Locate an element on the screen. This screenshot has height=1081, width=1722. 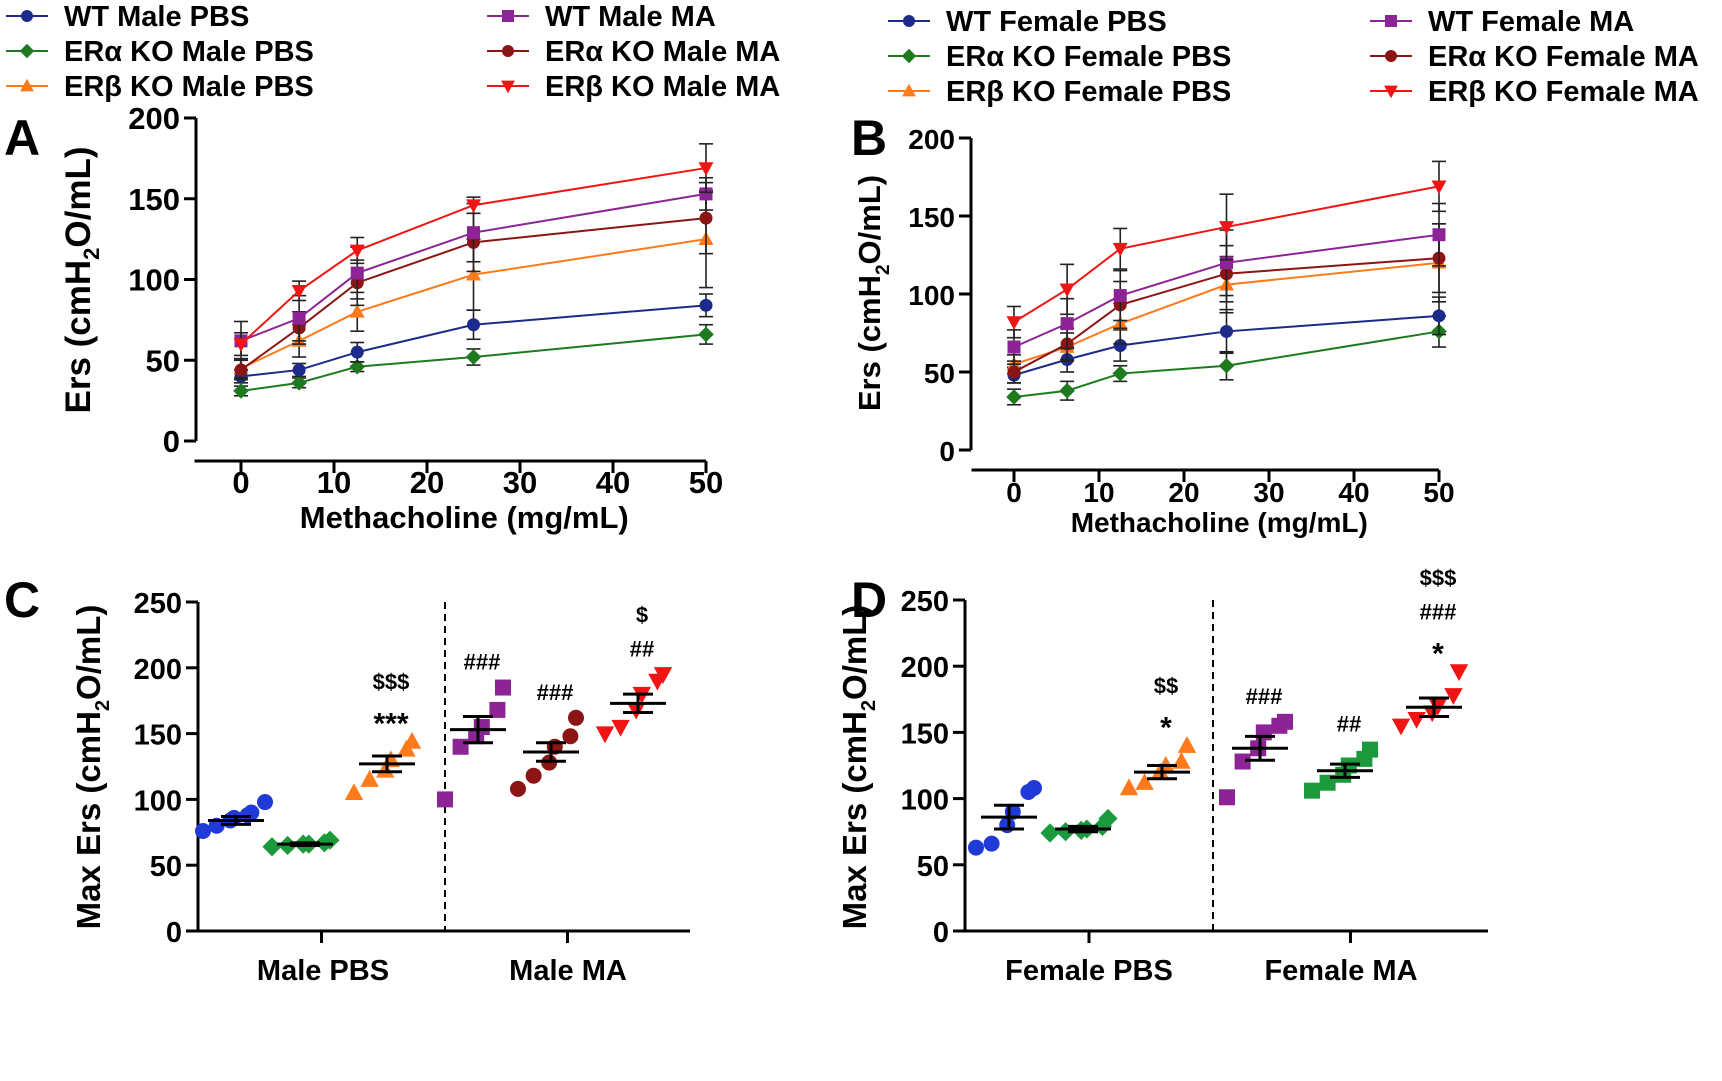
legend-entry-era_pbs-male: ERα KO Male PBS is located at coordinates (160, 52).